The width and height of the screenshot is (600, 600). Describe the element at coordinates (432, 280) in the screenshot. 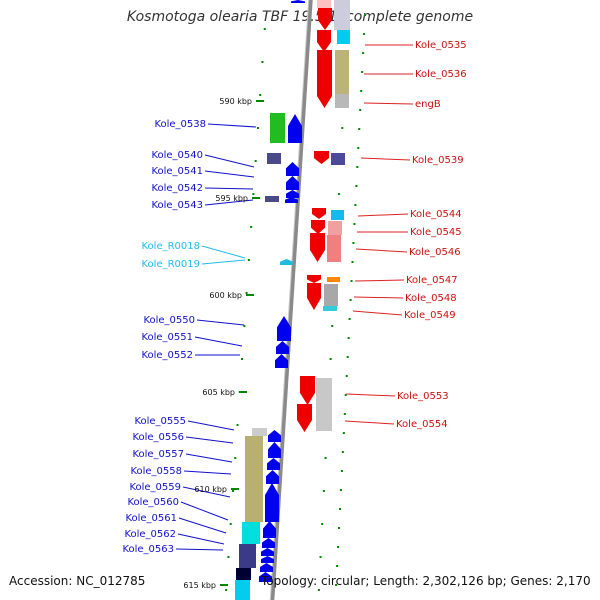

I see `gene-label: Kole_0547` at that location.